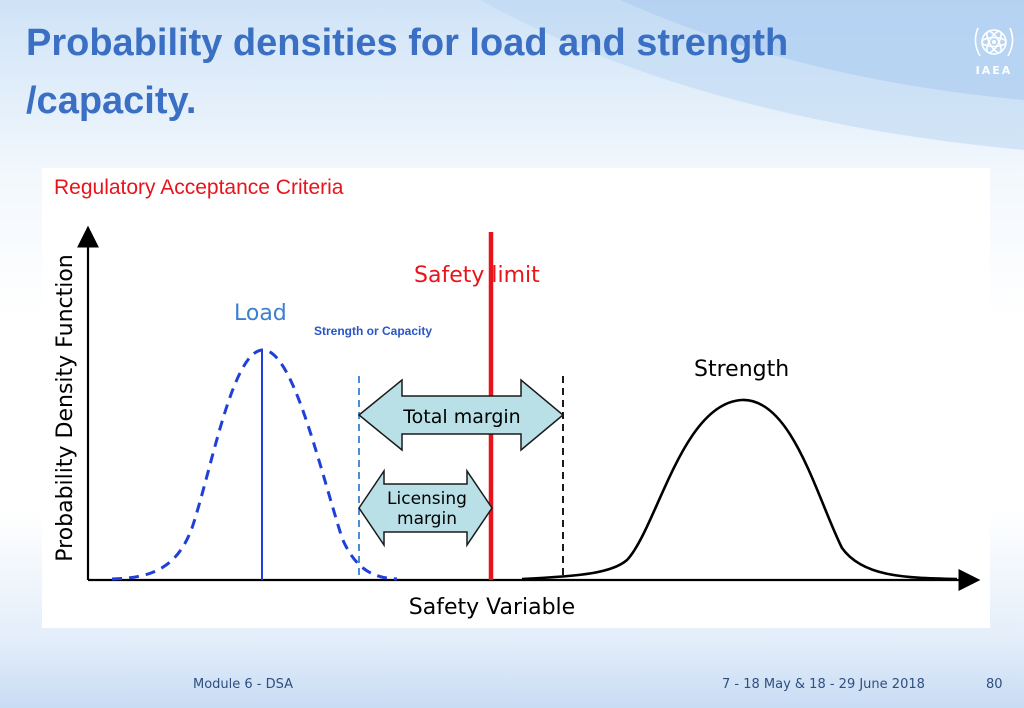 The image size is (1024, 708). What do you see at coordinates (492, 607) in the screenshot?
I see `x-axis-label: Safety Variable` at bounding box center [492, 607].